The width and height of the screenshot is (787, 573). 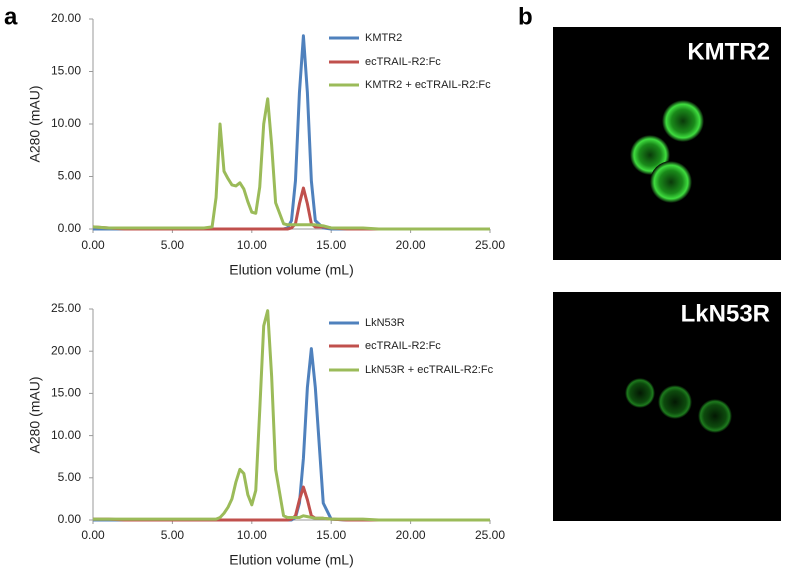 What do you see at coordinates (725, 313) in the screenshot?
I see `image-label: LkN53R` at bounding box center [725, 313].